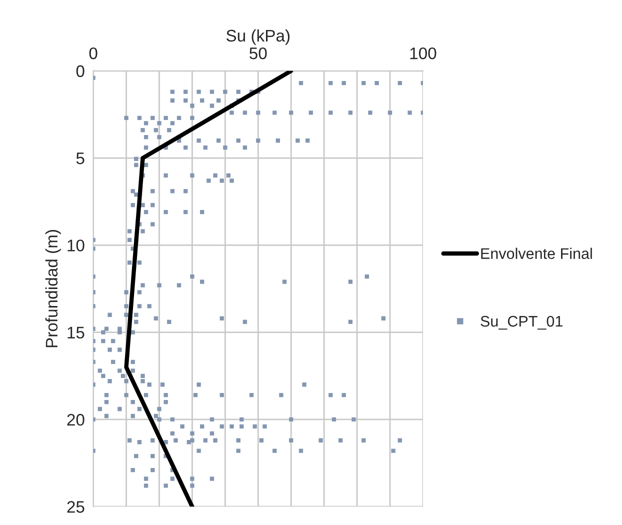  Describe the element at coordinates (80, 158) in the screenshot. I see `y-tick-label: 5` at that location.